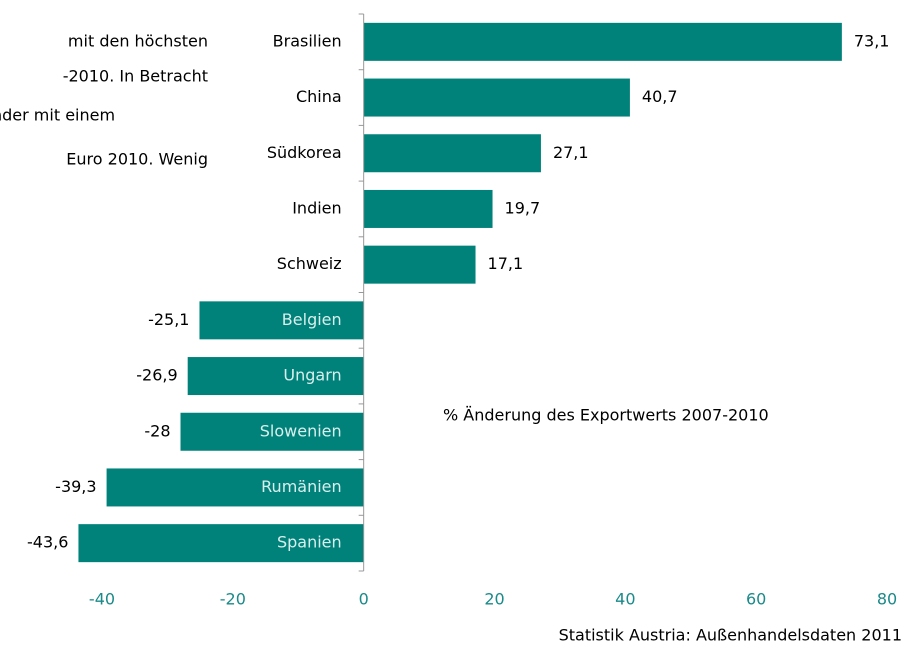 This screenshot has width=917, height=648. What do you see at coordinates (571, 152) in the screenshot?
I see `value-label: 27,1` at bounding box center [571, 152].